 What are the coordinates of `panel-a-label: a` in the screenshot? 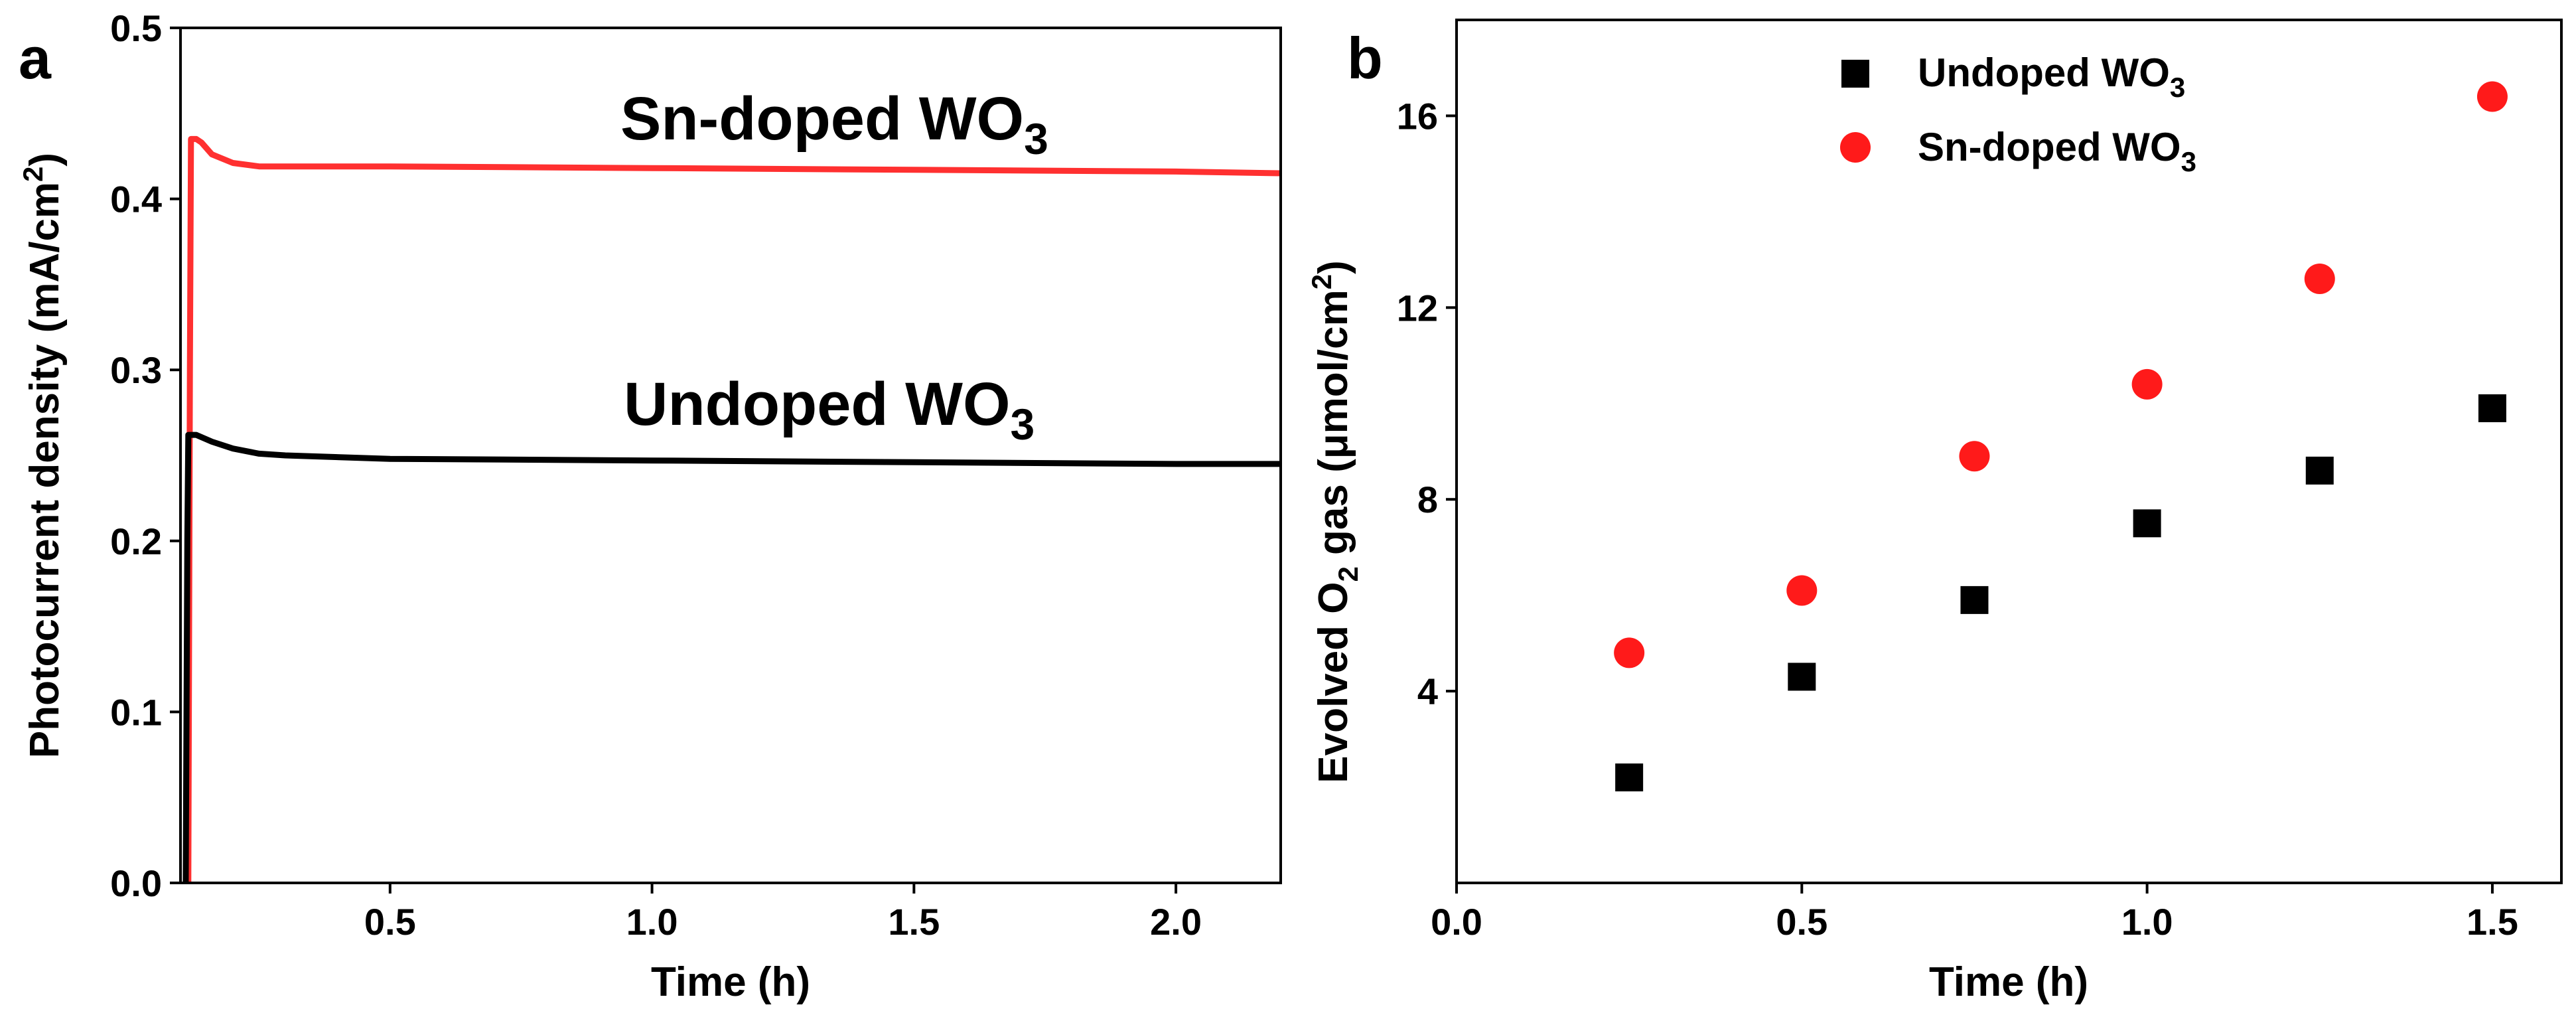 It's located at (36, 58).